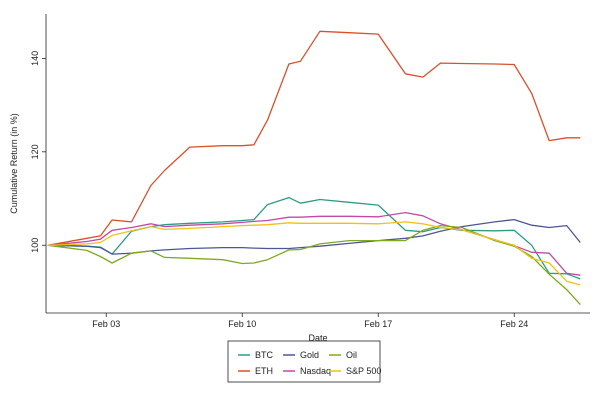 The height and width of the screenshot is (400, 600). I want to click on y-axis-title: Cumulative Return (in %), so click(14, 163).